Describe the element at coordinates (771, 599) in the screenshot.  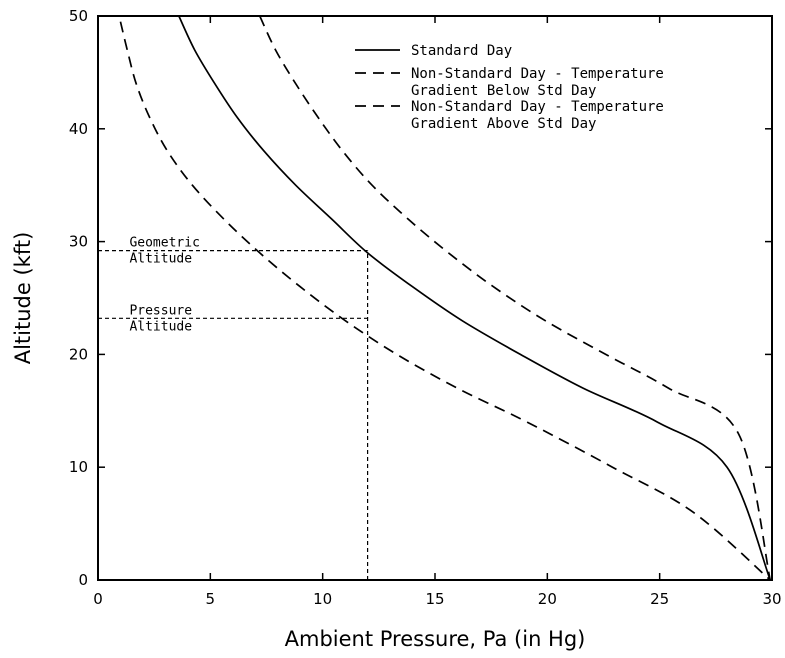
I see `x-tick-label: 30` at that location.